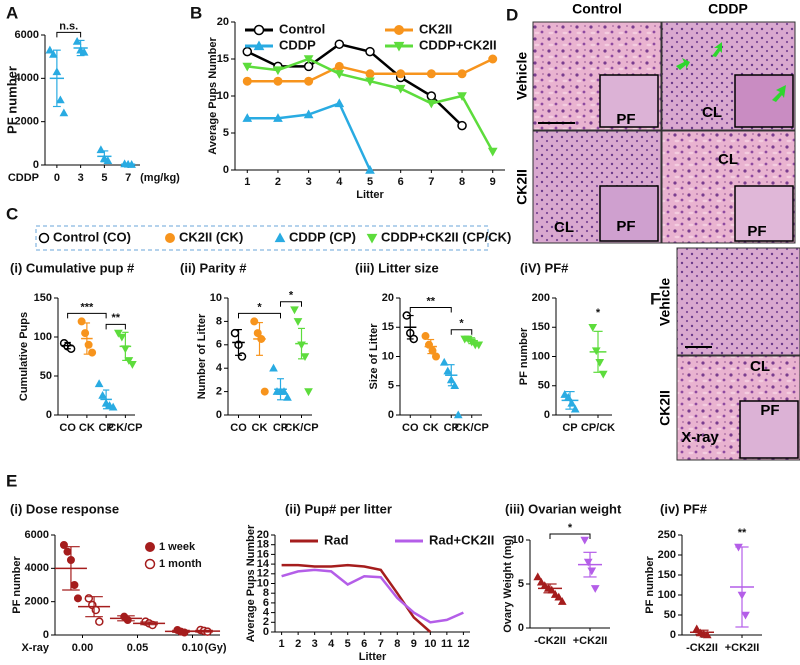 The width and height of the screenshot is (800, 665). I want to click on x-tick-label: 2, so click(278, 182).